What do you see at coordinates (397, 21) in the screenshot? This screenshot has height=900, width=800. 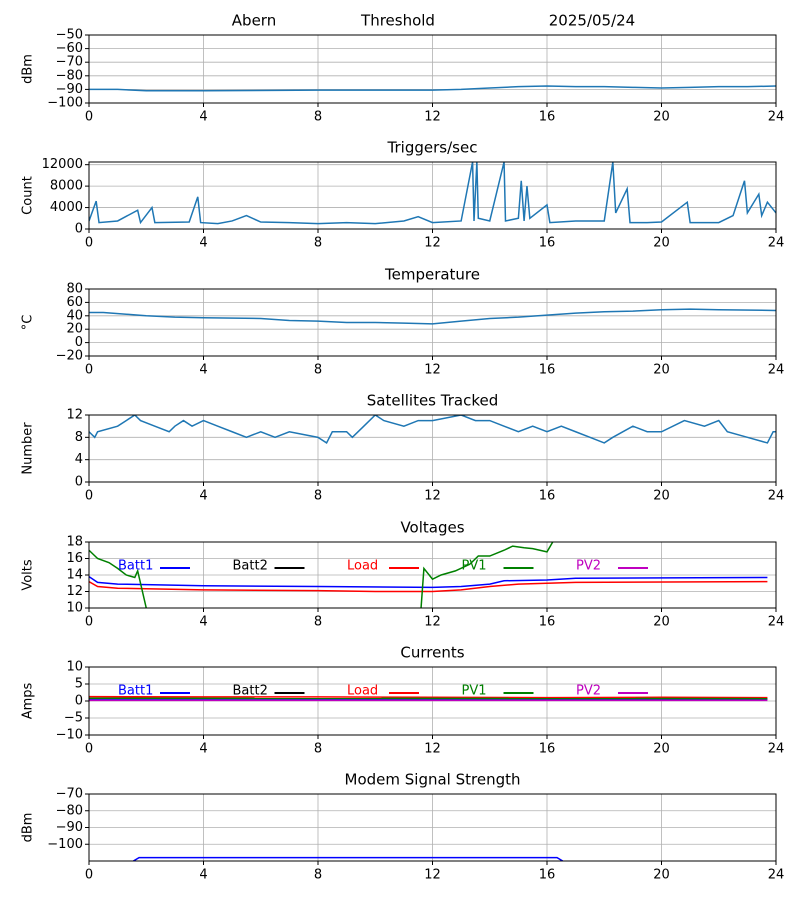 I see `chart-title: Threshold` at bounding box center [397, 21].